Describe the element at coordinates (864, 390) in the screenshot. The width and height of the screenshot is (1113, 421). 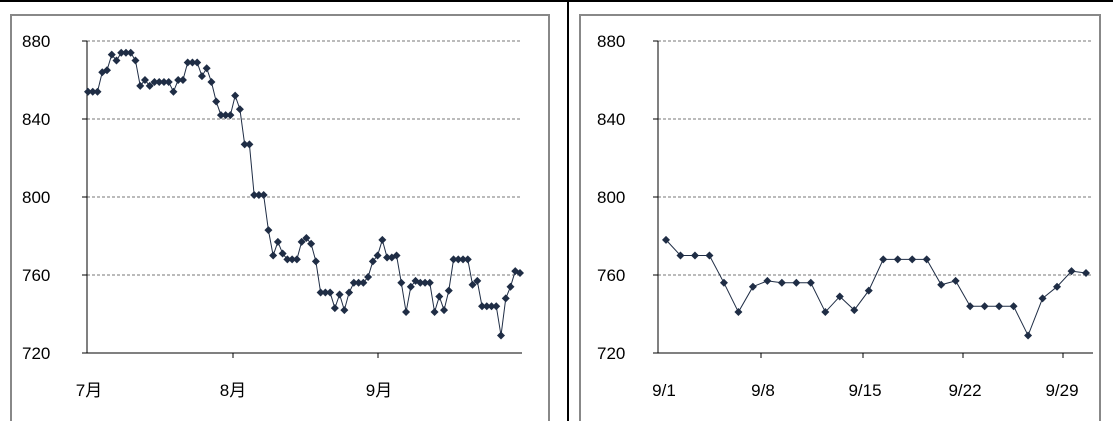
I see `x-tick-label: 9/15` at that location.